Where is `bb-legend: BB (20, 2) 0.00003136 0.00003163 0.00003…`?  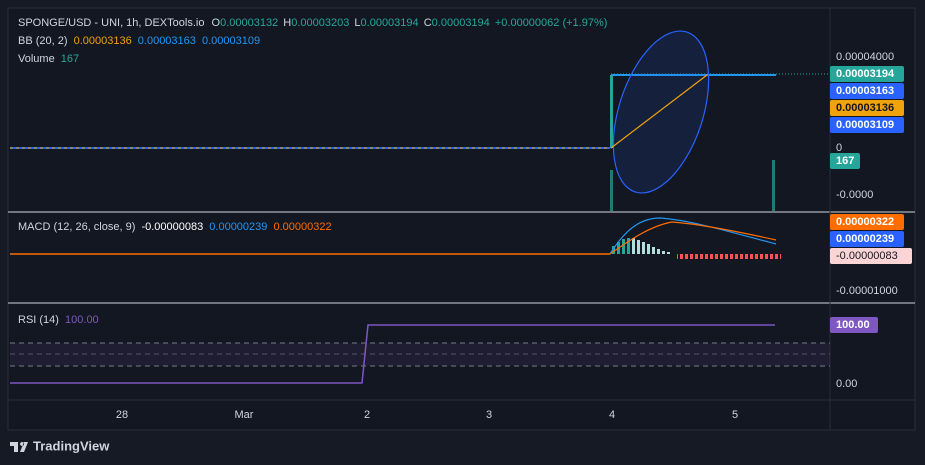
bb-legend: BB (20, 2) 0.00003136 0.00003163 0.00003… is located at coordinates (139, 41).